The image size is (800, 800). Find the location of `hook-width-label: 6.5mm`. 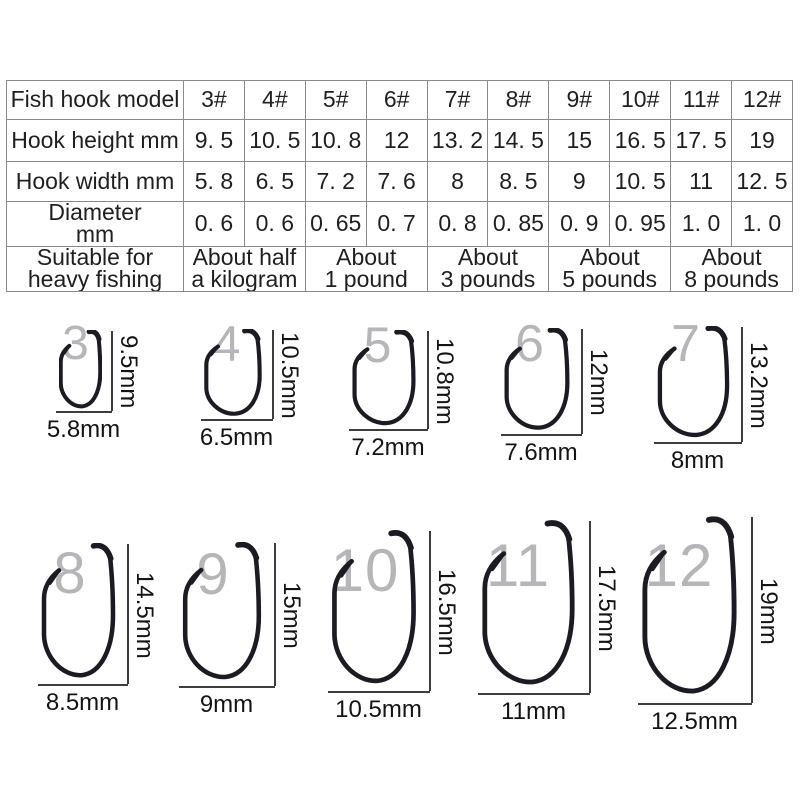

hook-width-label: 6.5mm is located at coordinates (236, 437).